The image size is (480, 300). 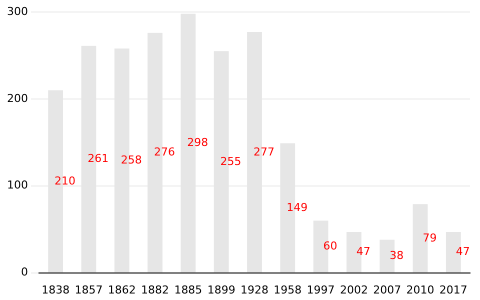 I want to click on y-tick-label: 100, so click(x=17, y=185).